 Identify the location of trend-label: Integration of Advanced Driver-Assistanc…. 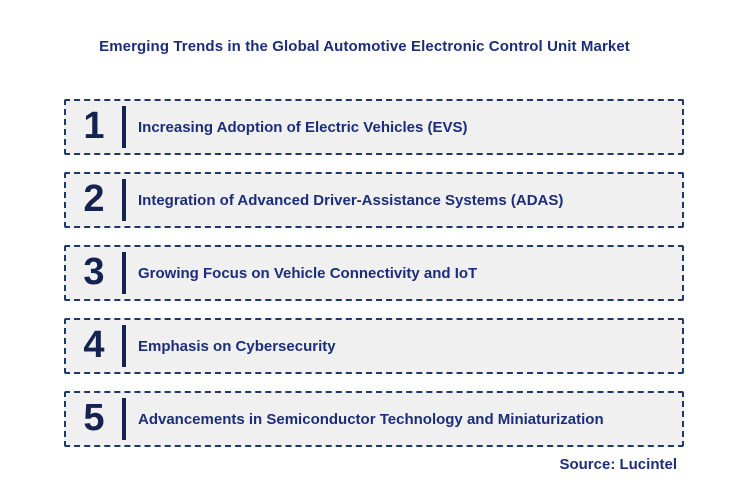
(351, 200).